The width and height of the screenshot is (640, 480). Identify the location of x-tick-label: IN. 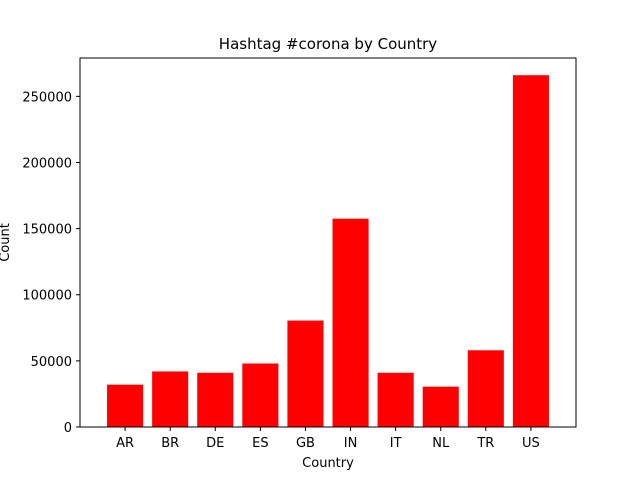
(351, 443).